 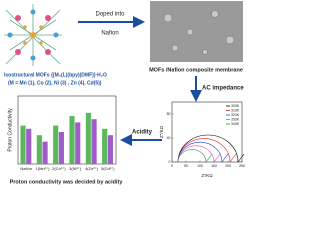 I want to click on legend-label: 303K, so click(x=235, y=106).